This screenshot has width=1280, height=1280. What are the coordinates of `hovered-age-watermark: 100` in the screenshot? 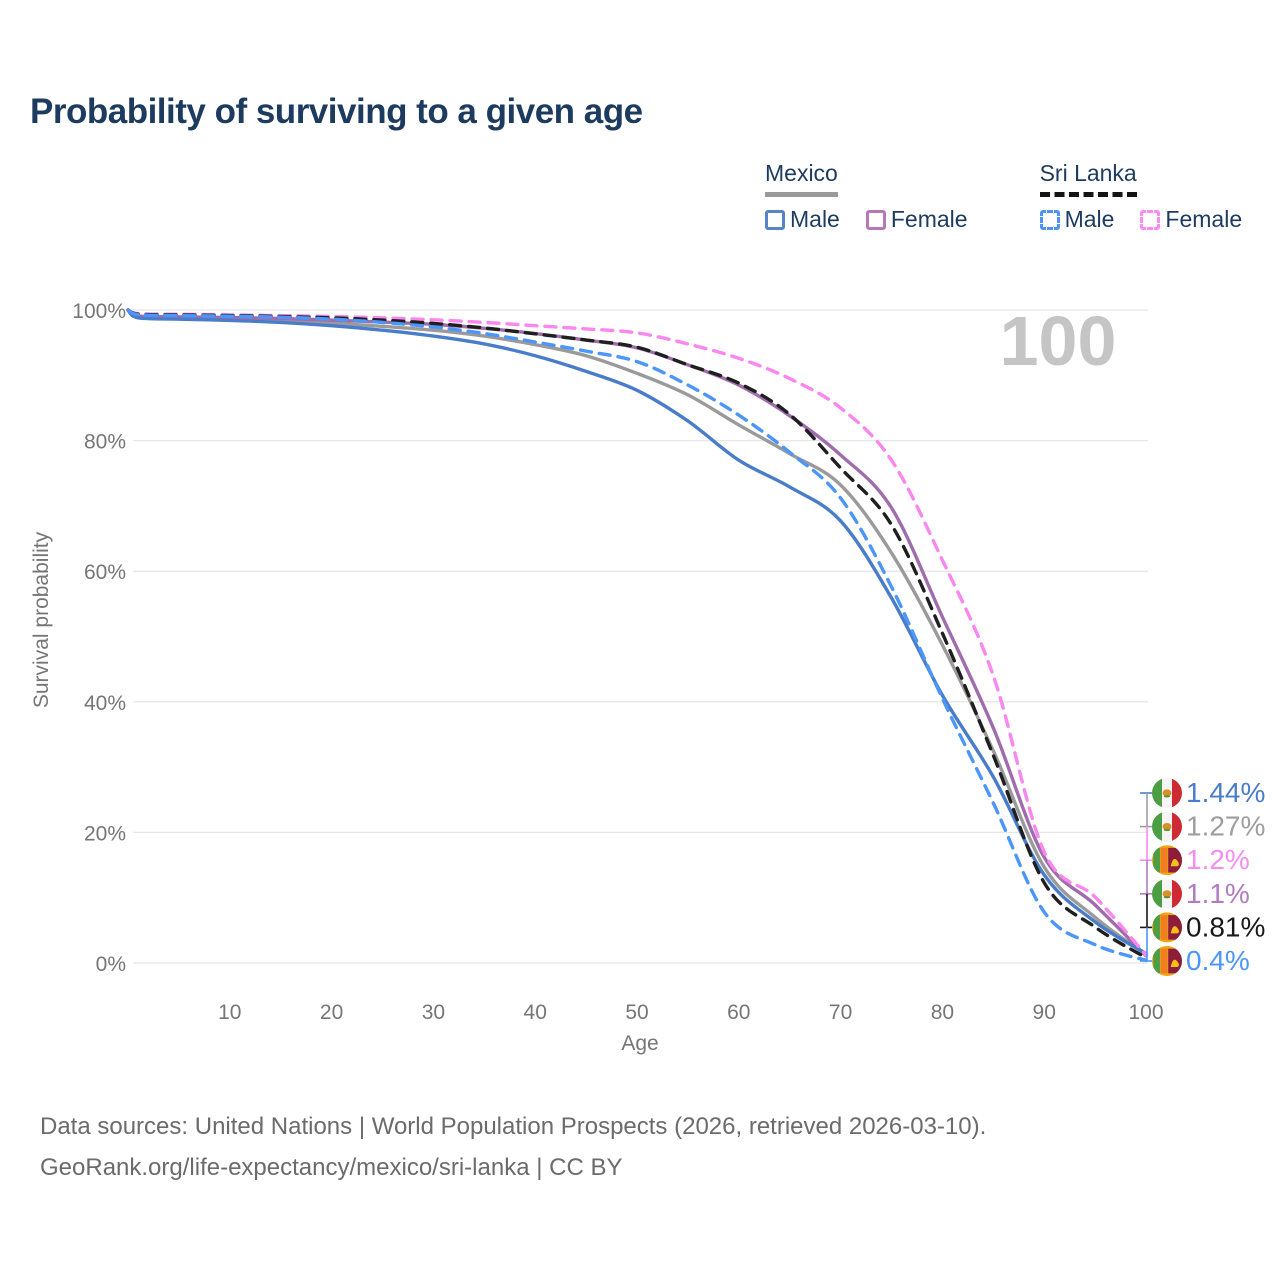 It's located at (1058, 341).